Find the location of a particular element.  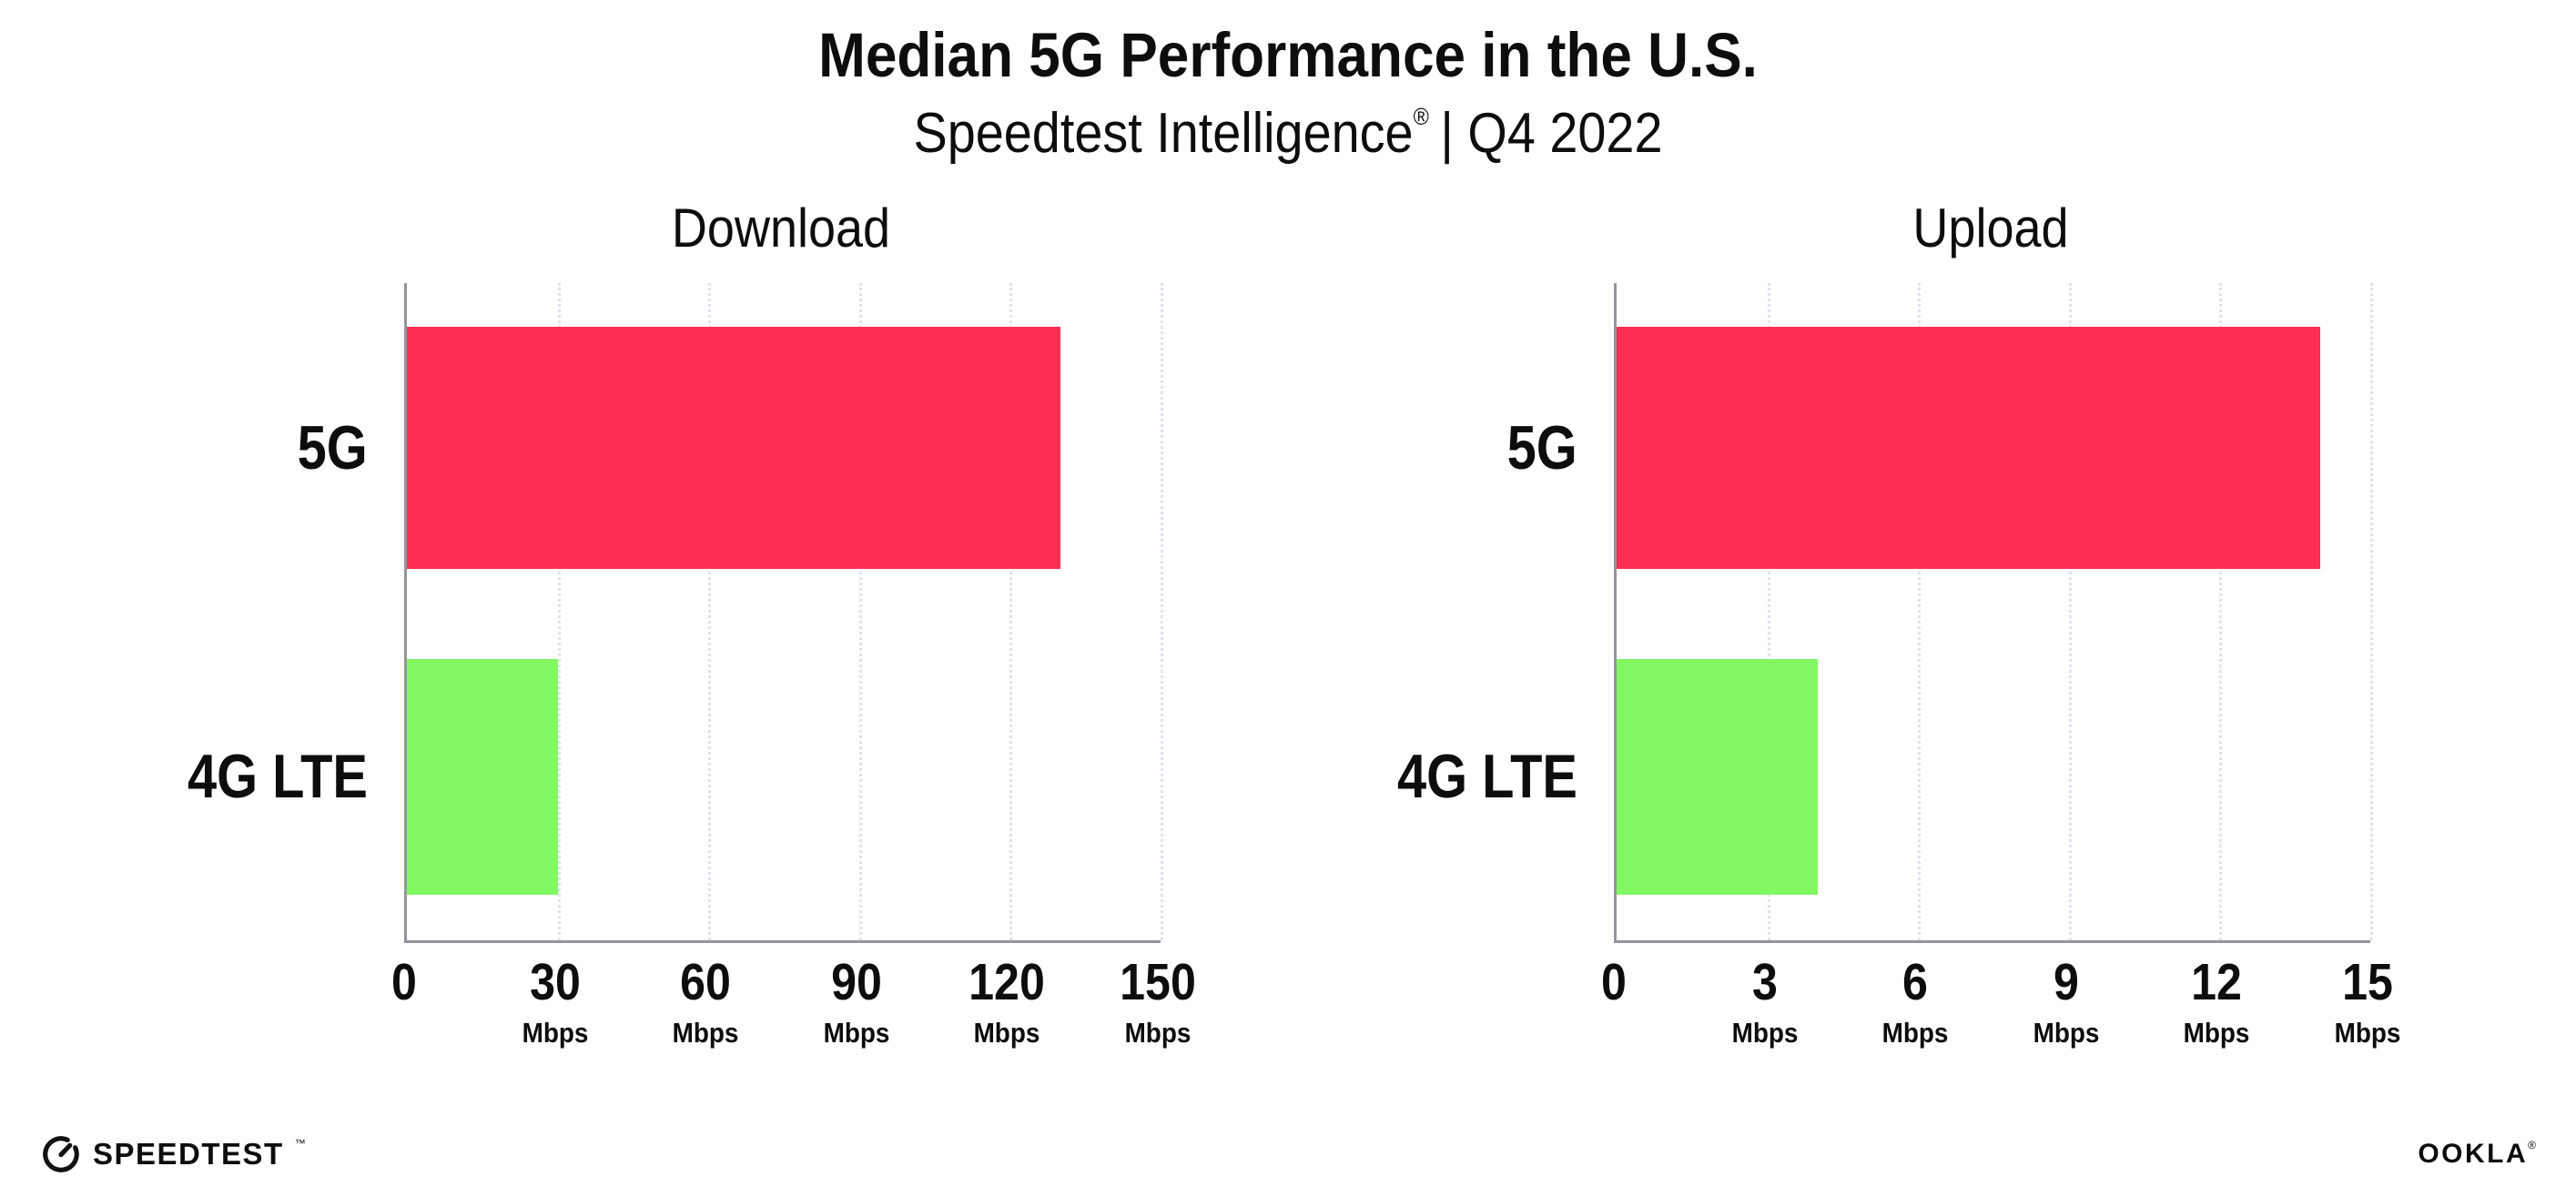

x-tick-15: 15 Mbps is located at coordinates (2368, 1002).